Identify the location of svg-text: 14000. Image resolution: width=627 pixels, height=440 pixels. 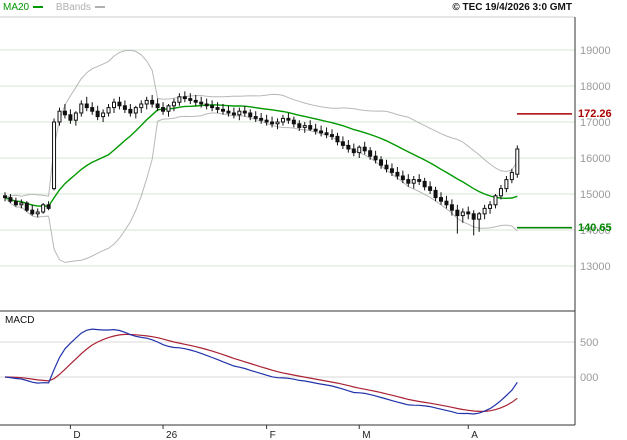
(595, 231).